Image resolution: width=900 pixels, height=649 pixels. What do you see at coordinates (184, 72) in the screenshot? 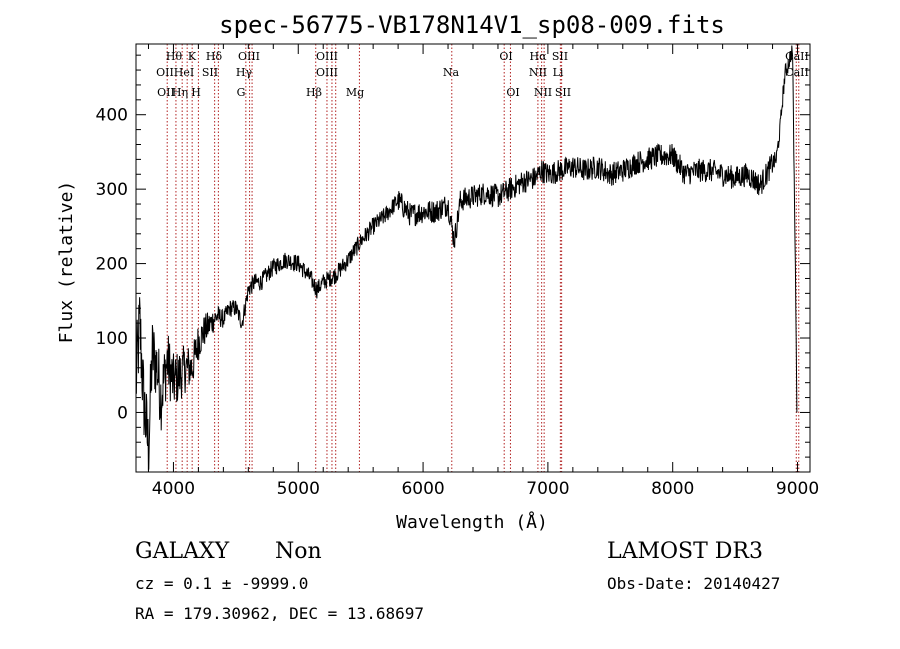
I see `spectral-line-label-row2-1: HeI` at bounding box center [184, 72].